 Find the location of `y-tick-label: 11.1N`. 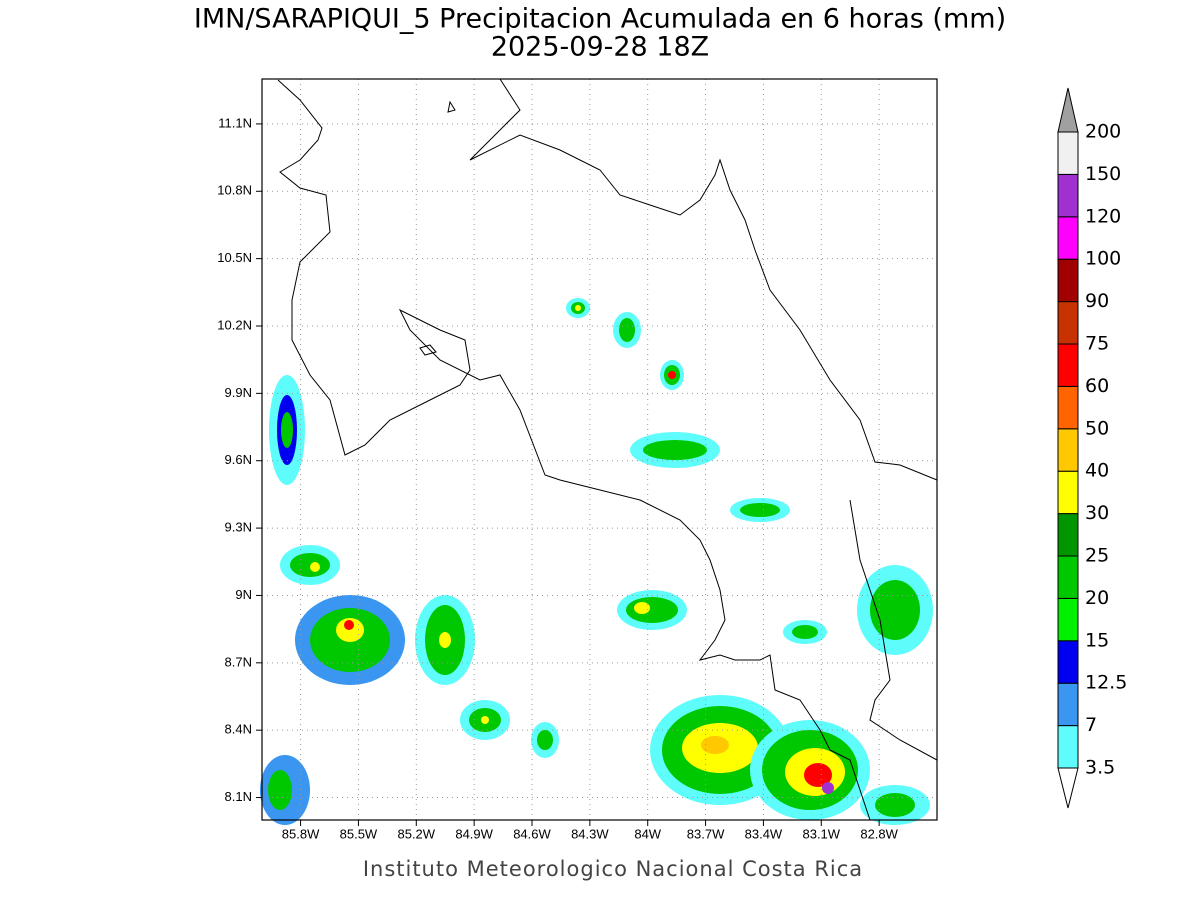

y-tick-label: 11.1N is located at coordinates (235, 122).